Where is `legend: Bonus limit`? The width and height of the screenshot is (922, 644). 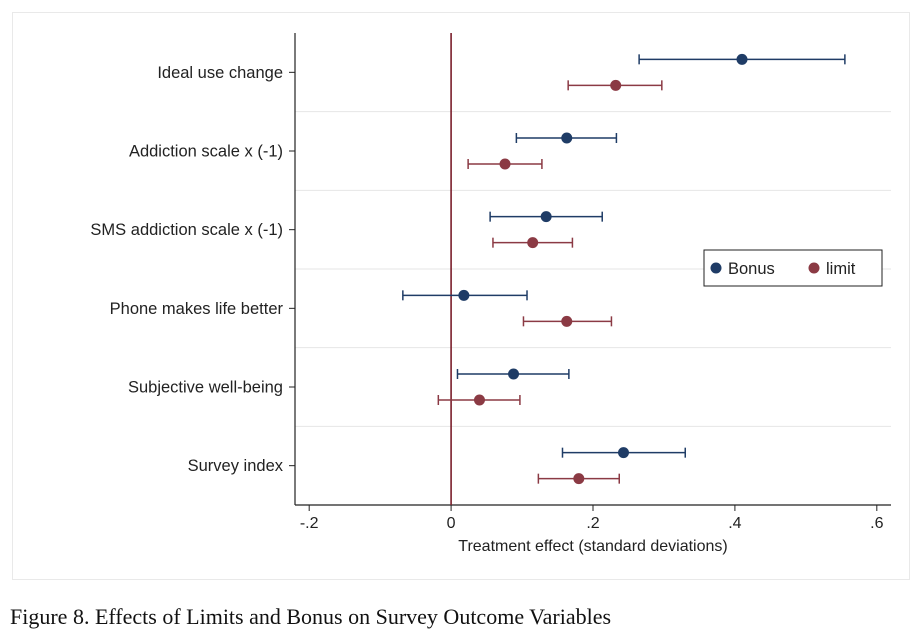 legend: Bonus limit is located at coordinates (793, 268).